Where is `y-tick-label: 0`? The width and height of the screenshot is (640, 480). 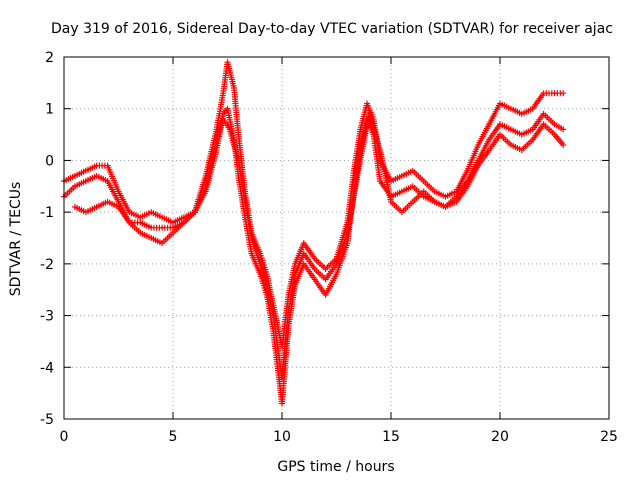 y-tick-label: 0 is located at coordinates (49, 161).